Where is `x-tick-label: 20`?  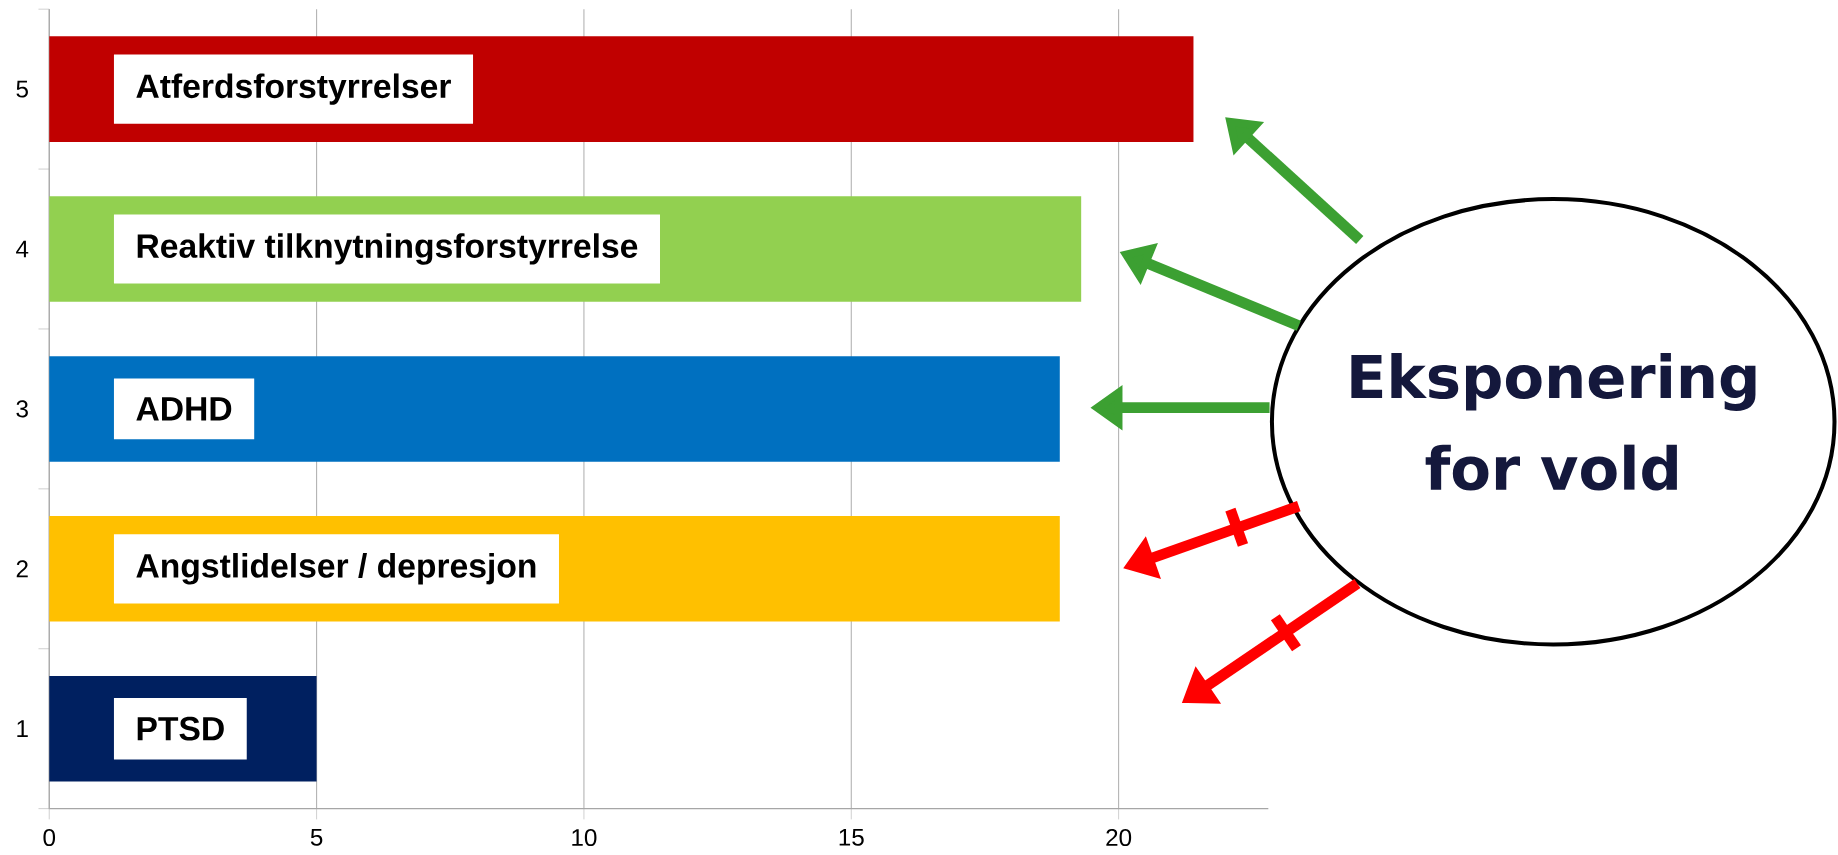
x-tick-label: 20 is located at coordinates (1119, 837).